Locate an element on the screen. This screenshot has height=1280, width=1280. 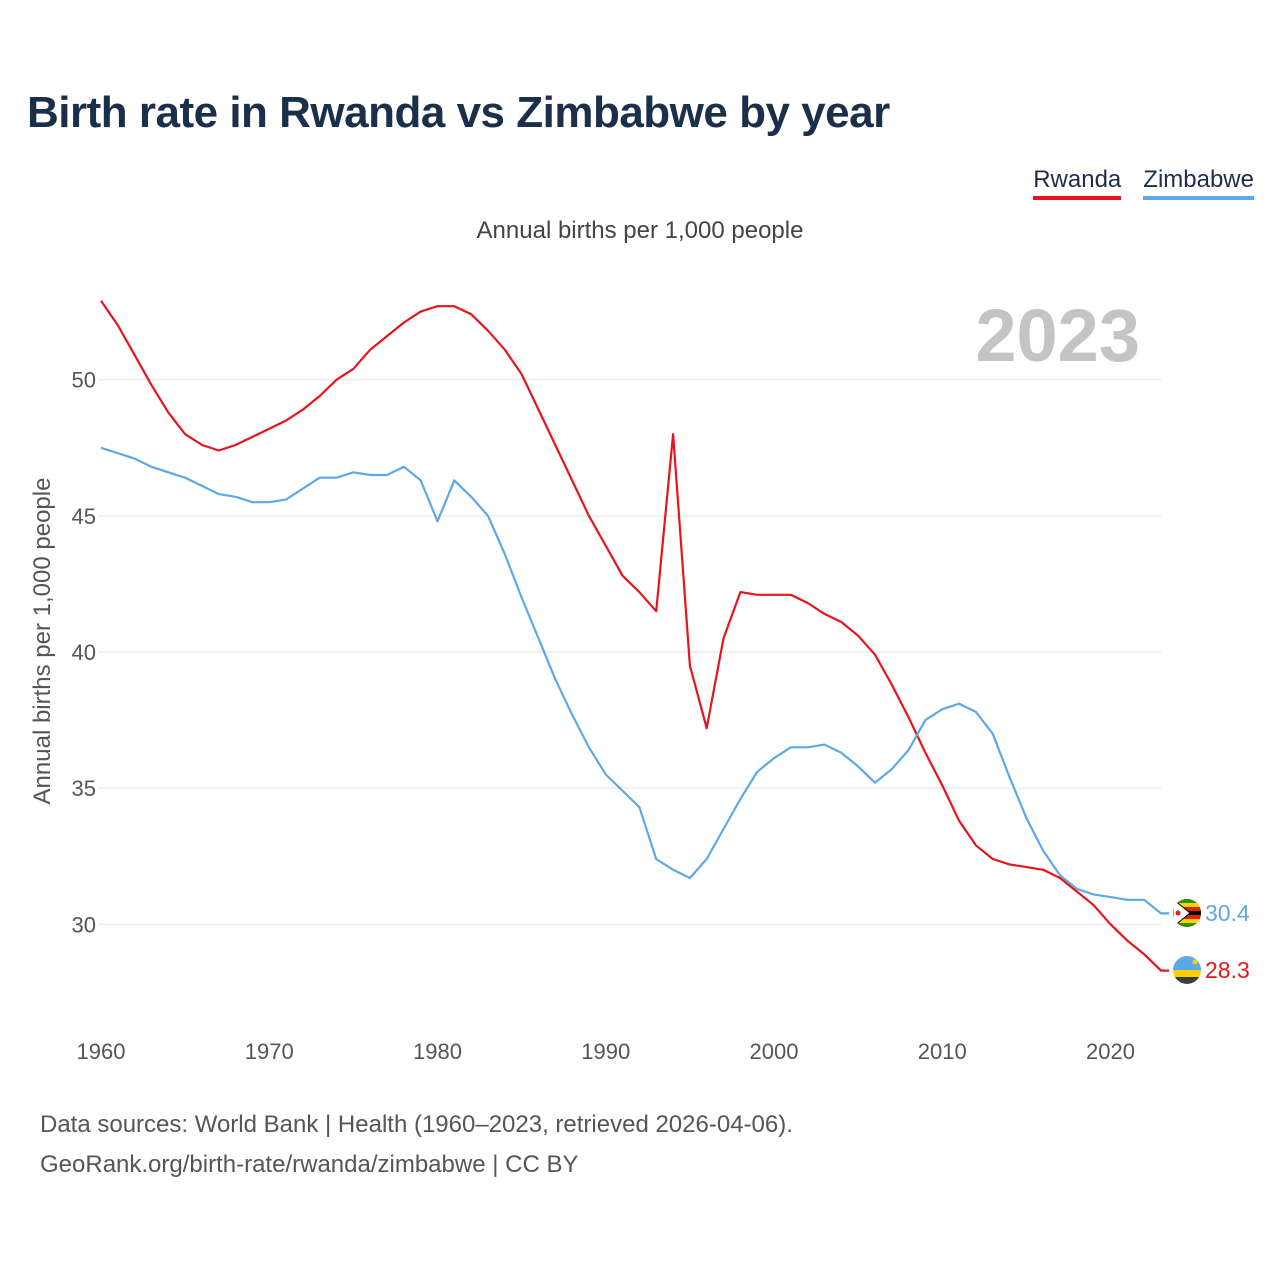
zimbabwe-end-label: 30.4 is located at coordinates (1227, 913).